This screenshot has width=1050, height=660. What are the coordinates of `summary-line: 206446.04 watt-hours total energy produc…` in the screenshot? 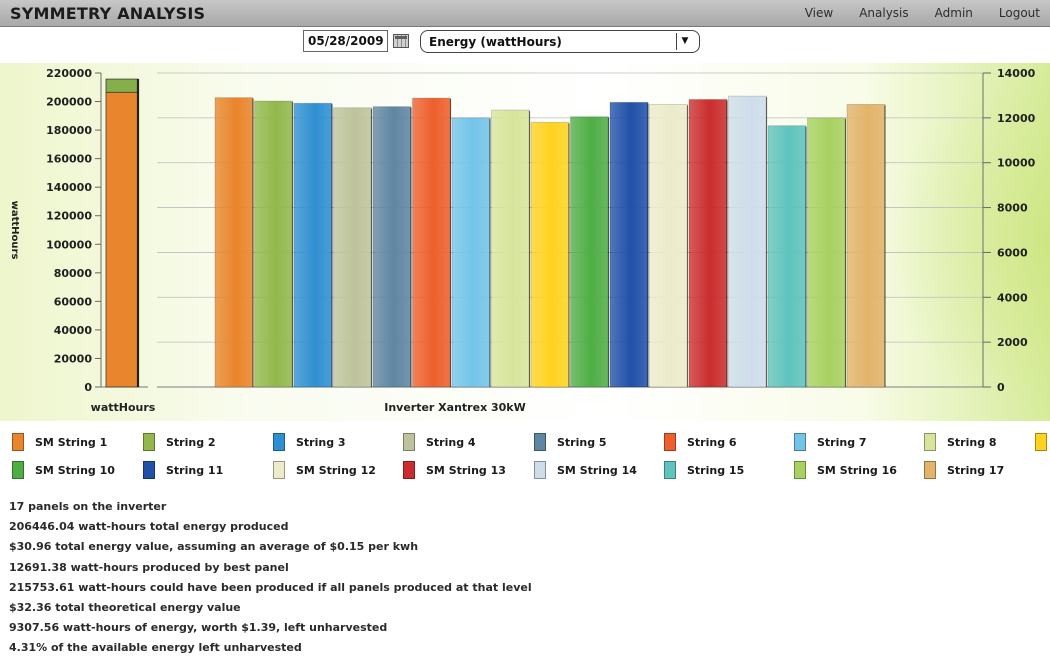 It's located at (149, 527).